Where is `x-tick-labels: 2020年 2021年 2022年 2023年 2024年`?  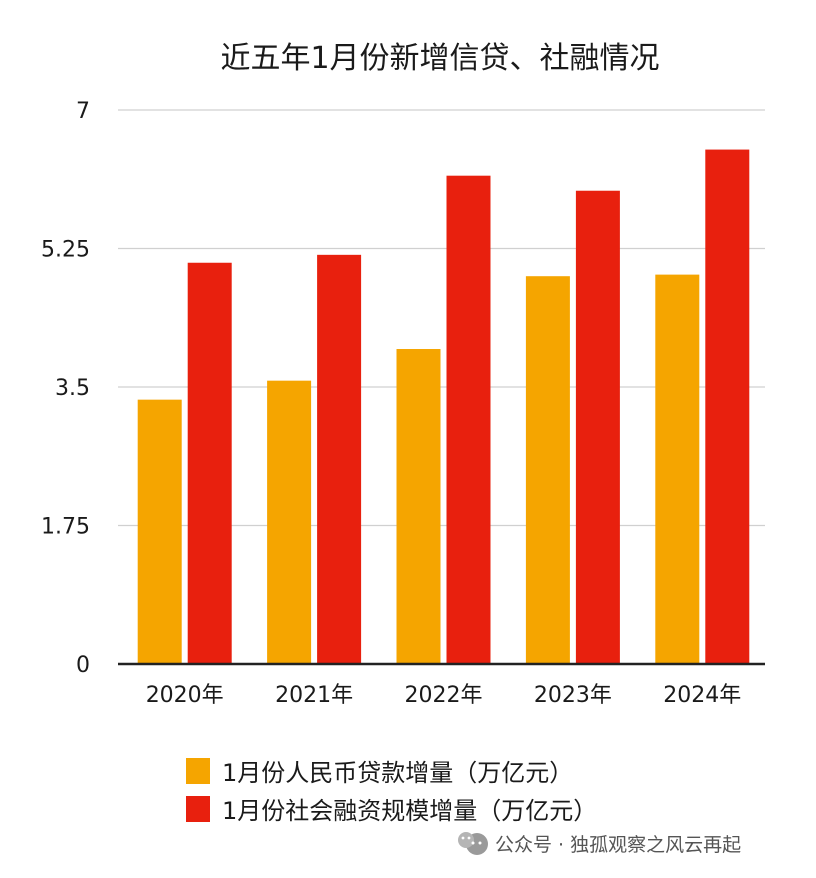
x-tick-labels: 2020年 2021年 2022年 2023年 2024年 is located at coordinates (444, 695).